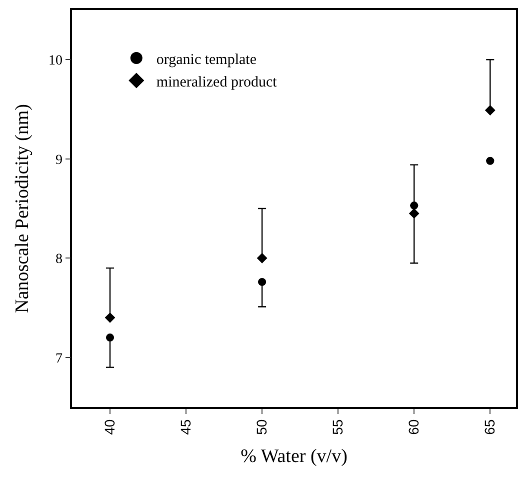 Image resolution: width=518 pixels, height=487 pixels. What do you see at coordinates (58, 260) in the screenshot?
I see `y-tick-label: 8` at bounding box center [58, 260].